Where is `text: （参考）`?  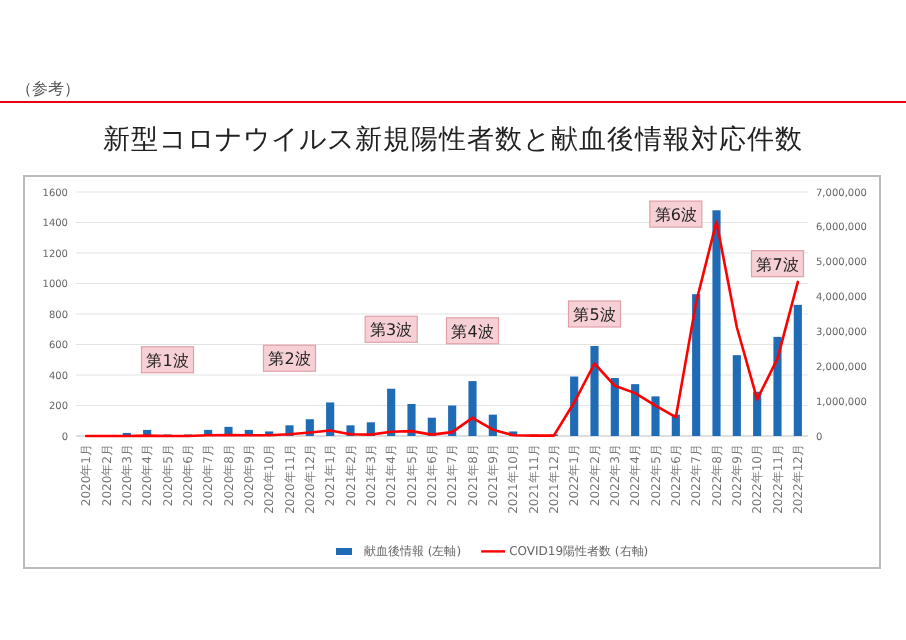
text: （参考） is located at coordinates (48, 89).